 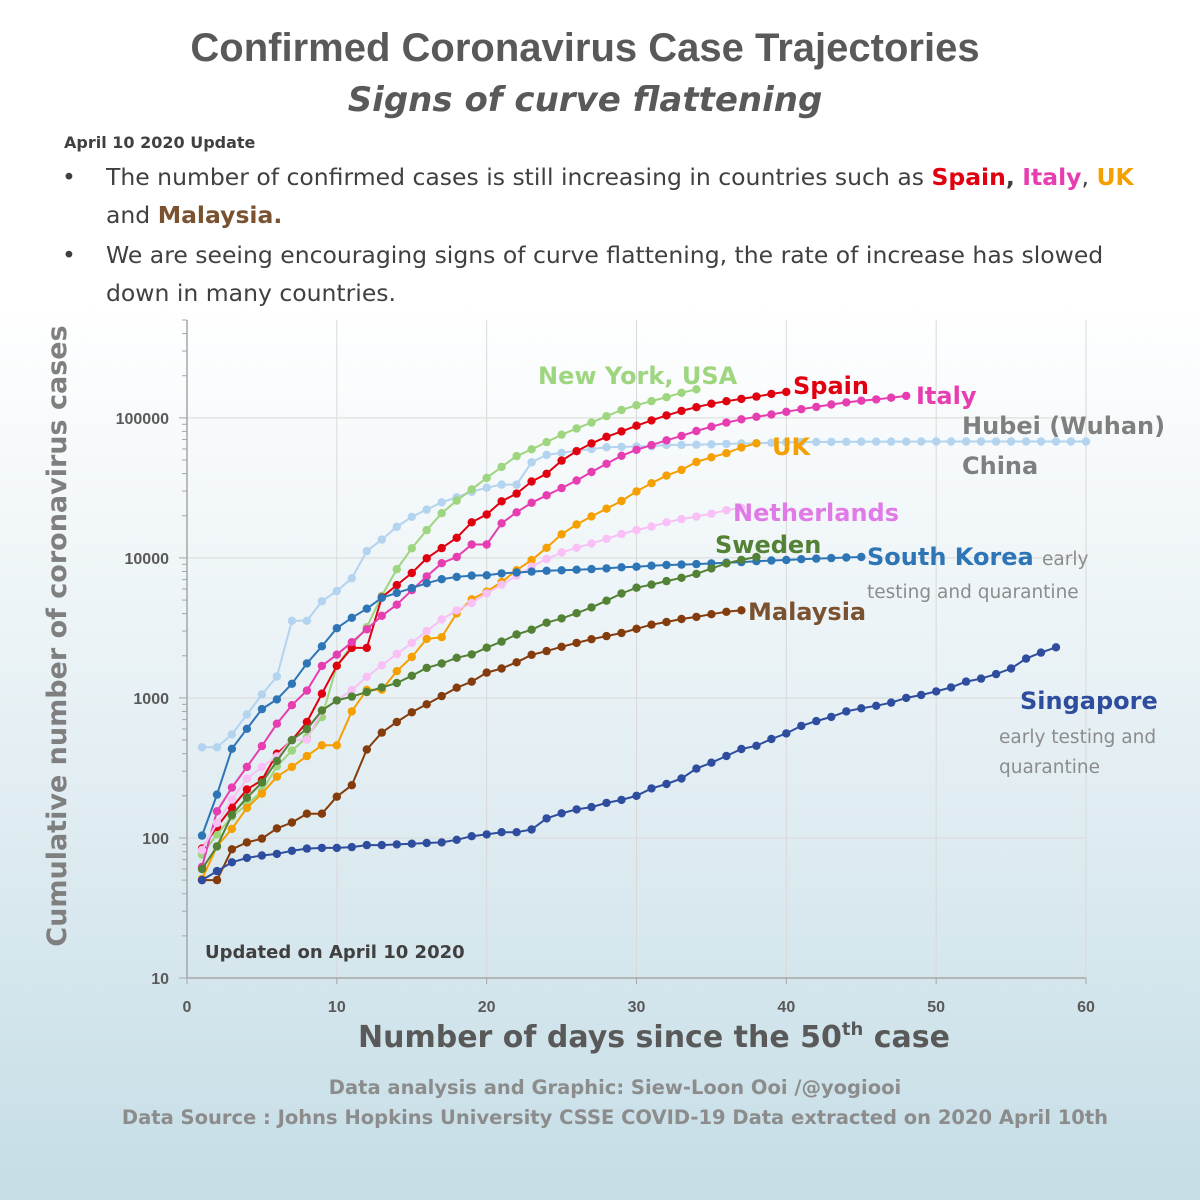 What do you see at coordinates (950, 557) in the screenshot?
I see `label-south-korea: South Korea` at bounding box center [950, 557].